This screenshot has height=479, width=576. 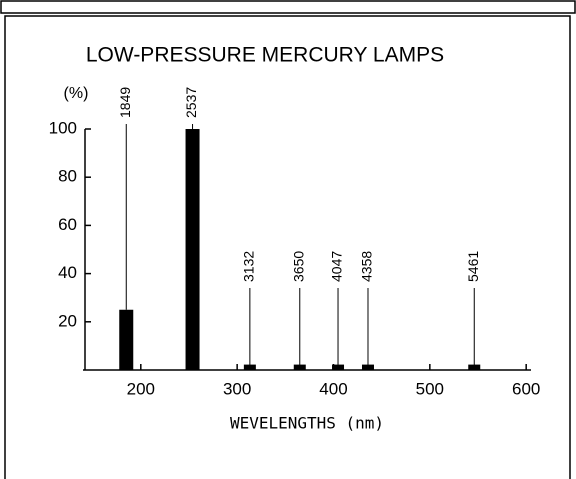 What do you see at coordinates (141, 388) in the screenshot?
I see `x-tick-label: 200` at bounding box center [141, 388].